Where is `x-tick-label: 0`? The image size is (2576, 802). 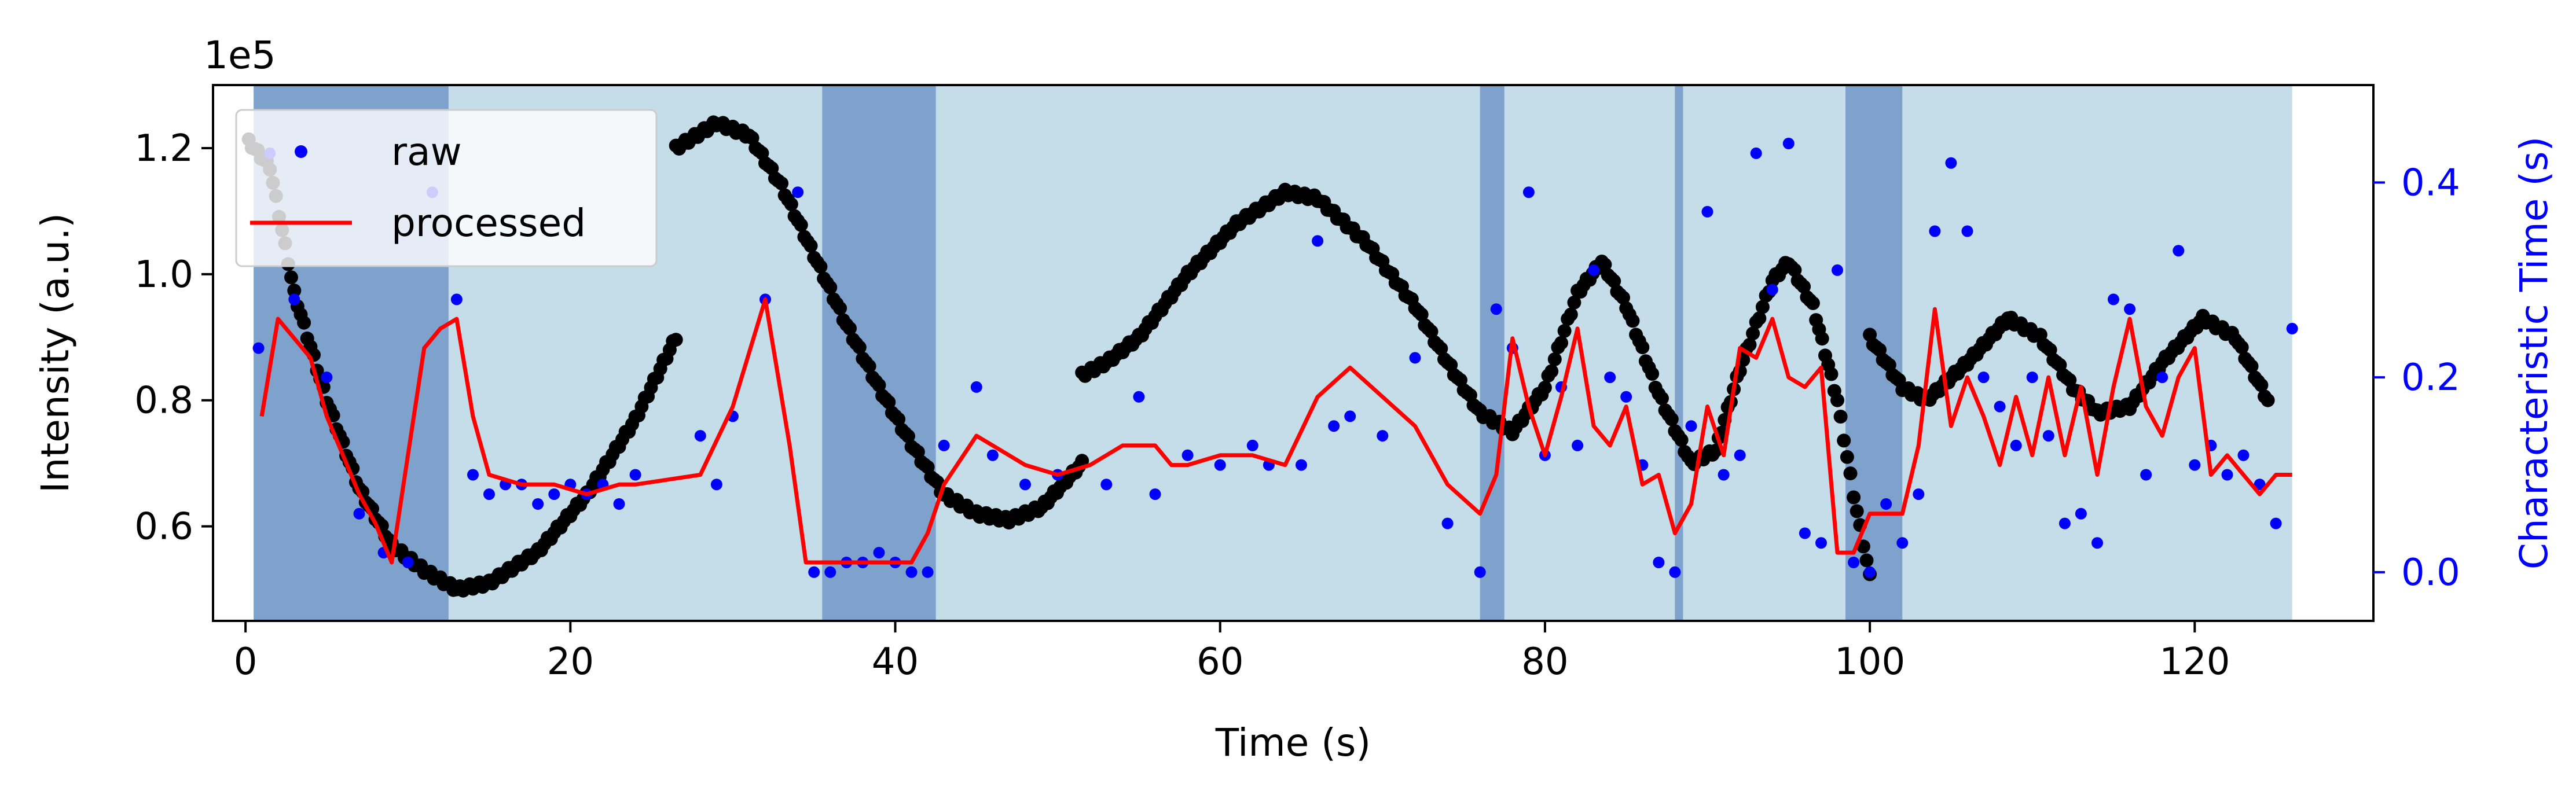 x-tick-label: 0 is located at coordinates (246, 662).